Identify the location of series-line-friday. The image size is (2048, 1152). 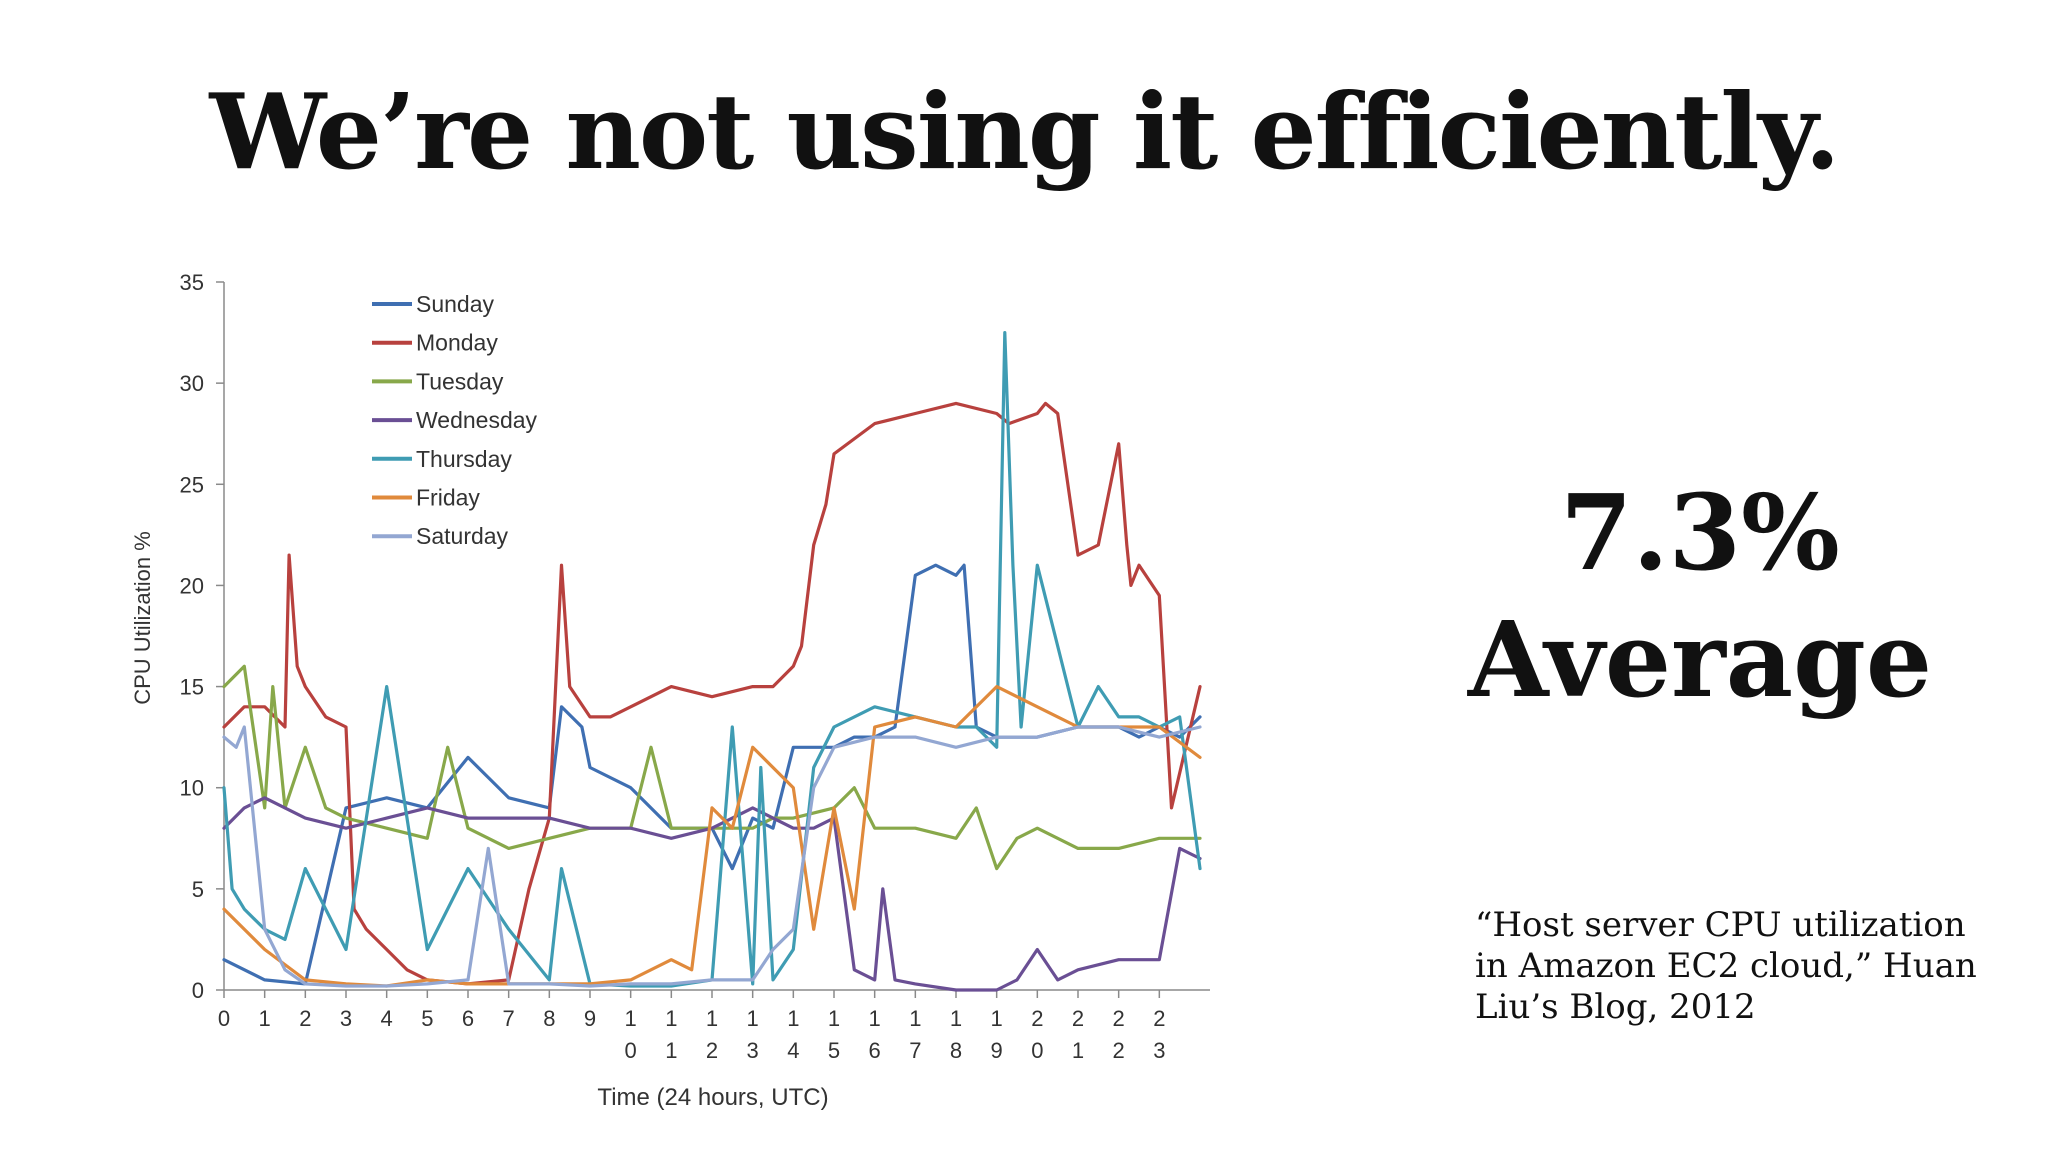
(712, 836).